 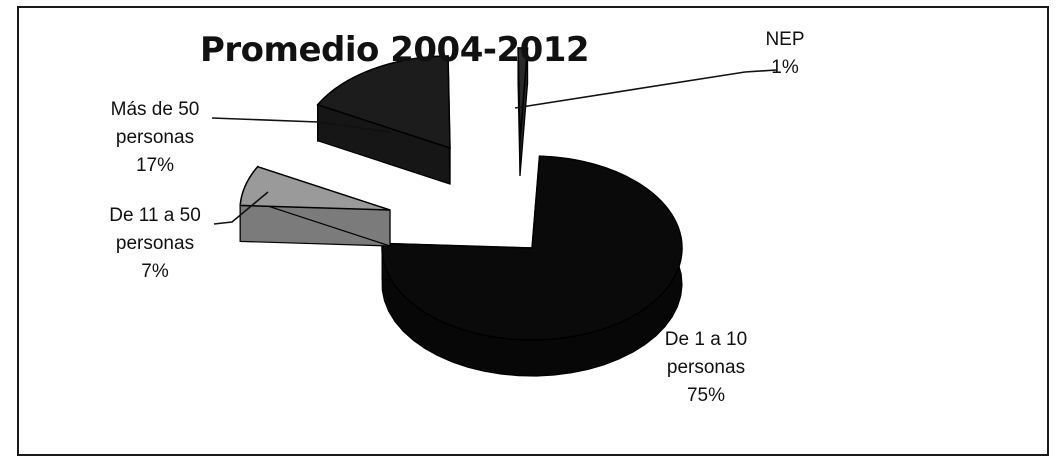 What do you see at coordinates (523, 112) in the screenshot?
I see `pie-slice-nep` at bounding box center [523, 112].